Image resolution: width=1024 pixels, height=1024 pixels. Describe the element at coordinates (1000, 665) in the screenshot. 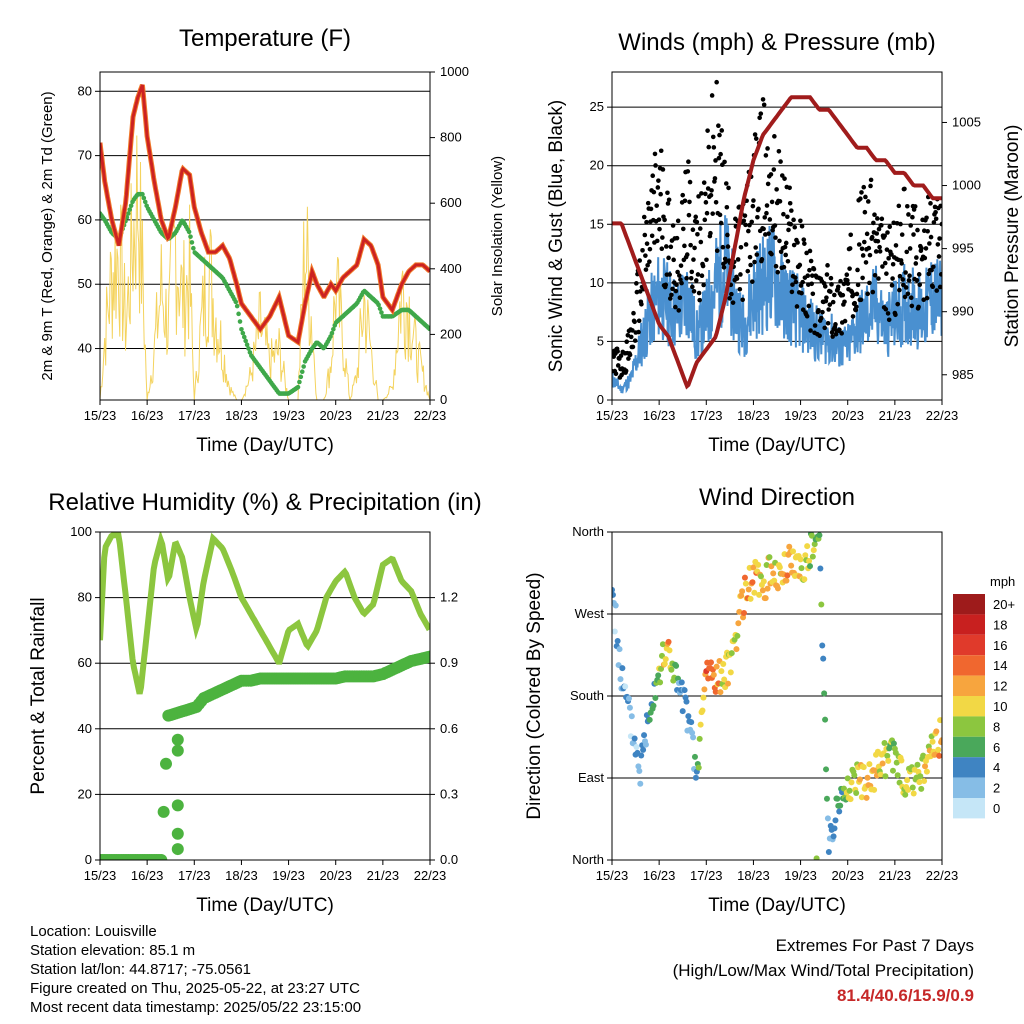

I see `legend-label: 14` at that location.